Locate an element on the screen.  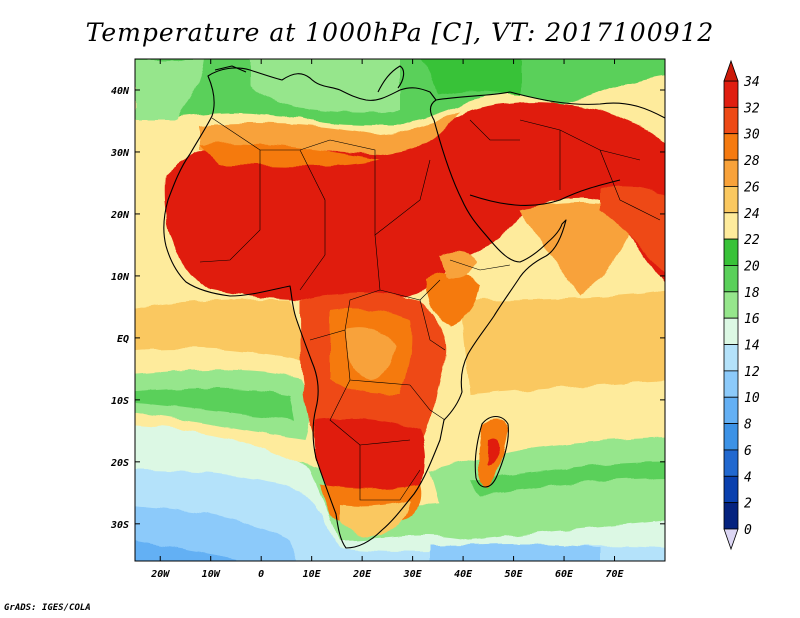
colorbar-label: 6 is located at coordinates (748, 451).